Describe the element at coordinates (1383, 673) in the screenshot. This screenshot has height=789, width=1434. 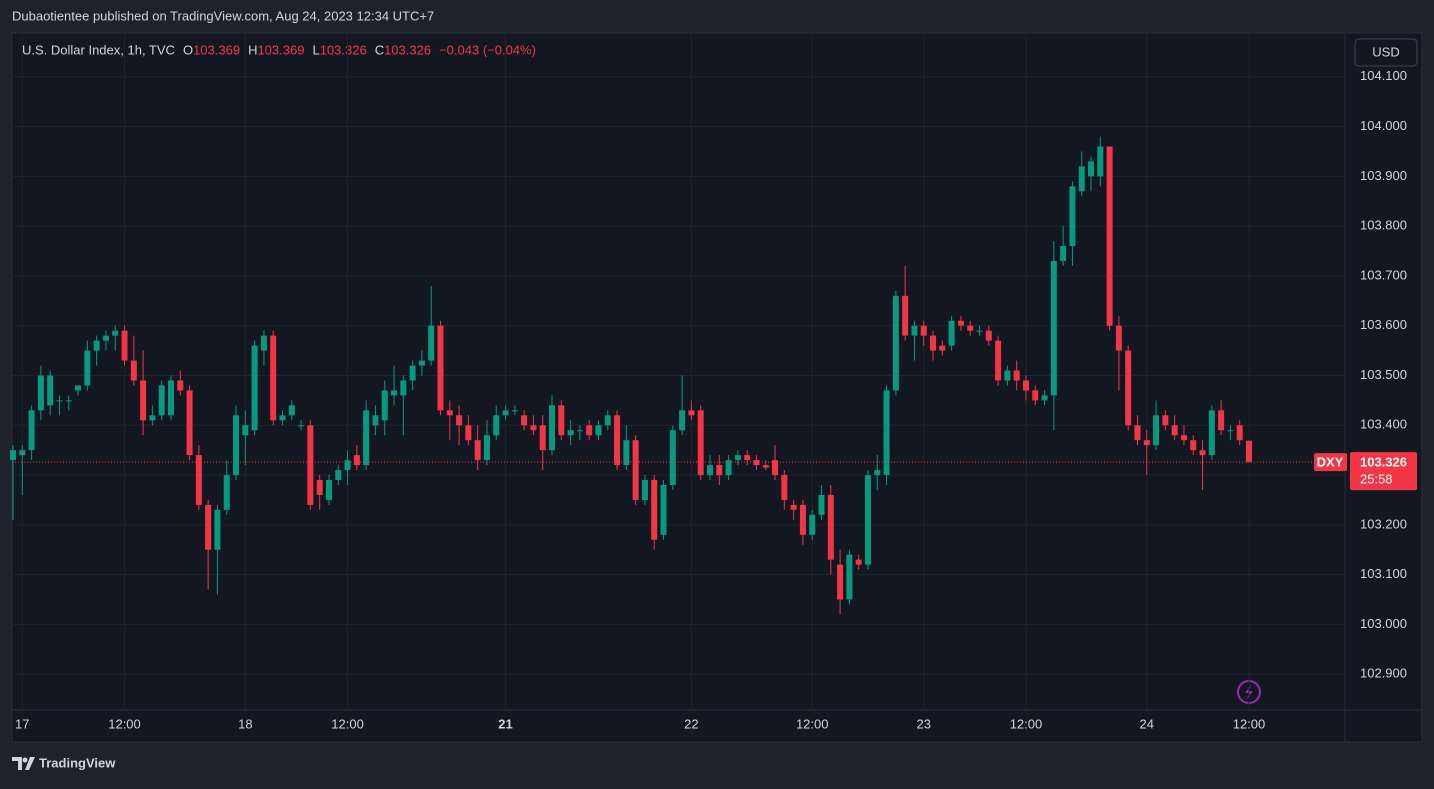
I see `y-tick-label: 102.900` at that location.